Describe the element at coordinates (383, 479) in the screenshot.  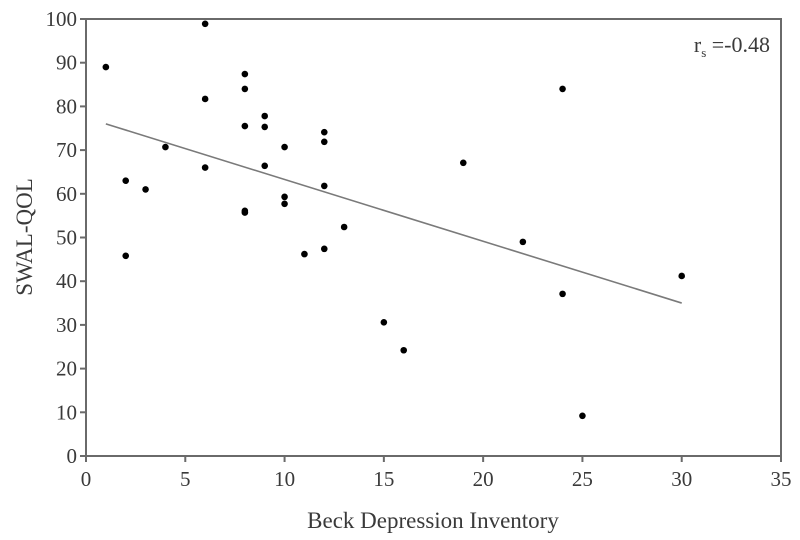
I see `x-tick-label: 15` at that location.